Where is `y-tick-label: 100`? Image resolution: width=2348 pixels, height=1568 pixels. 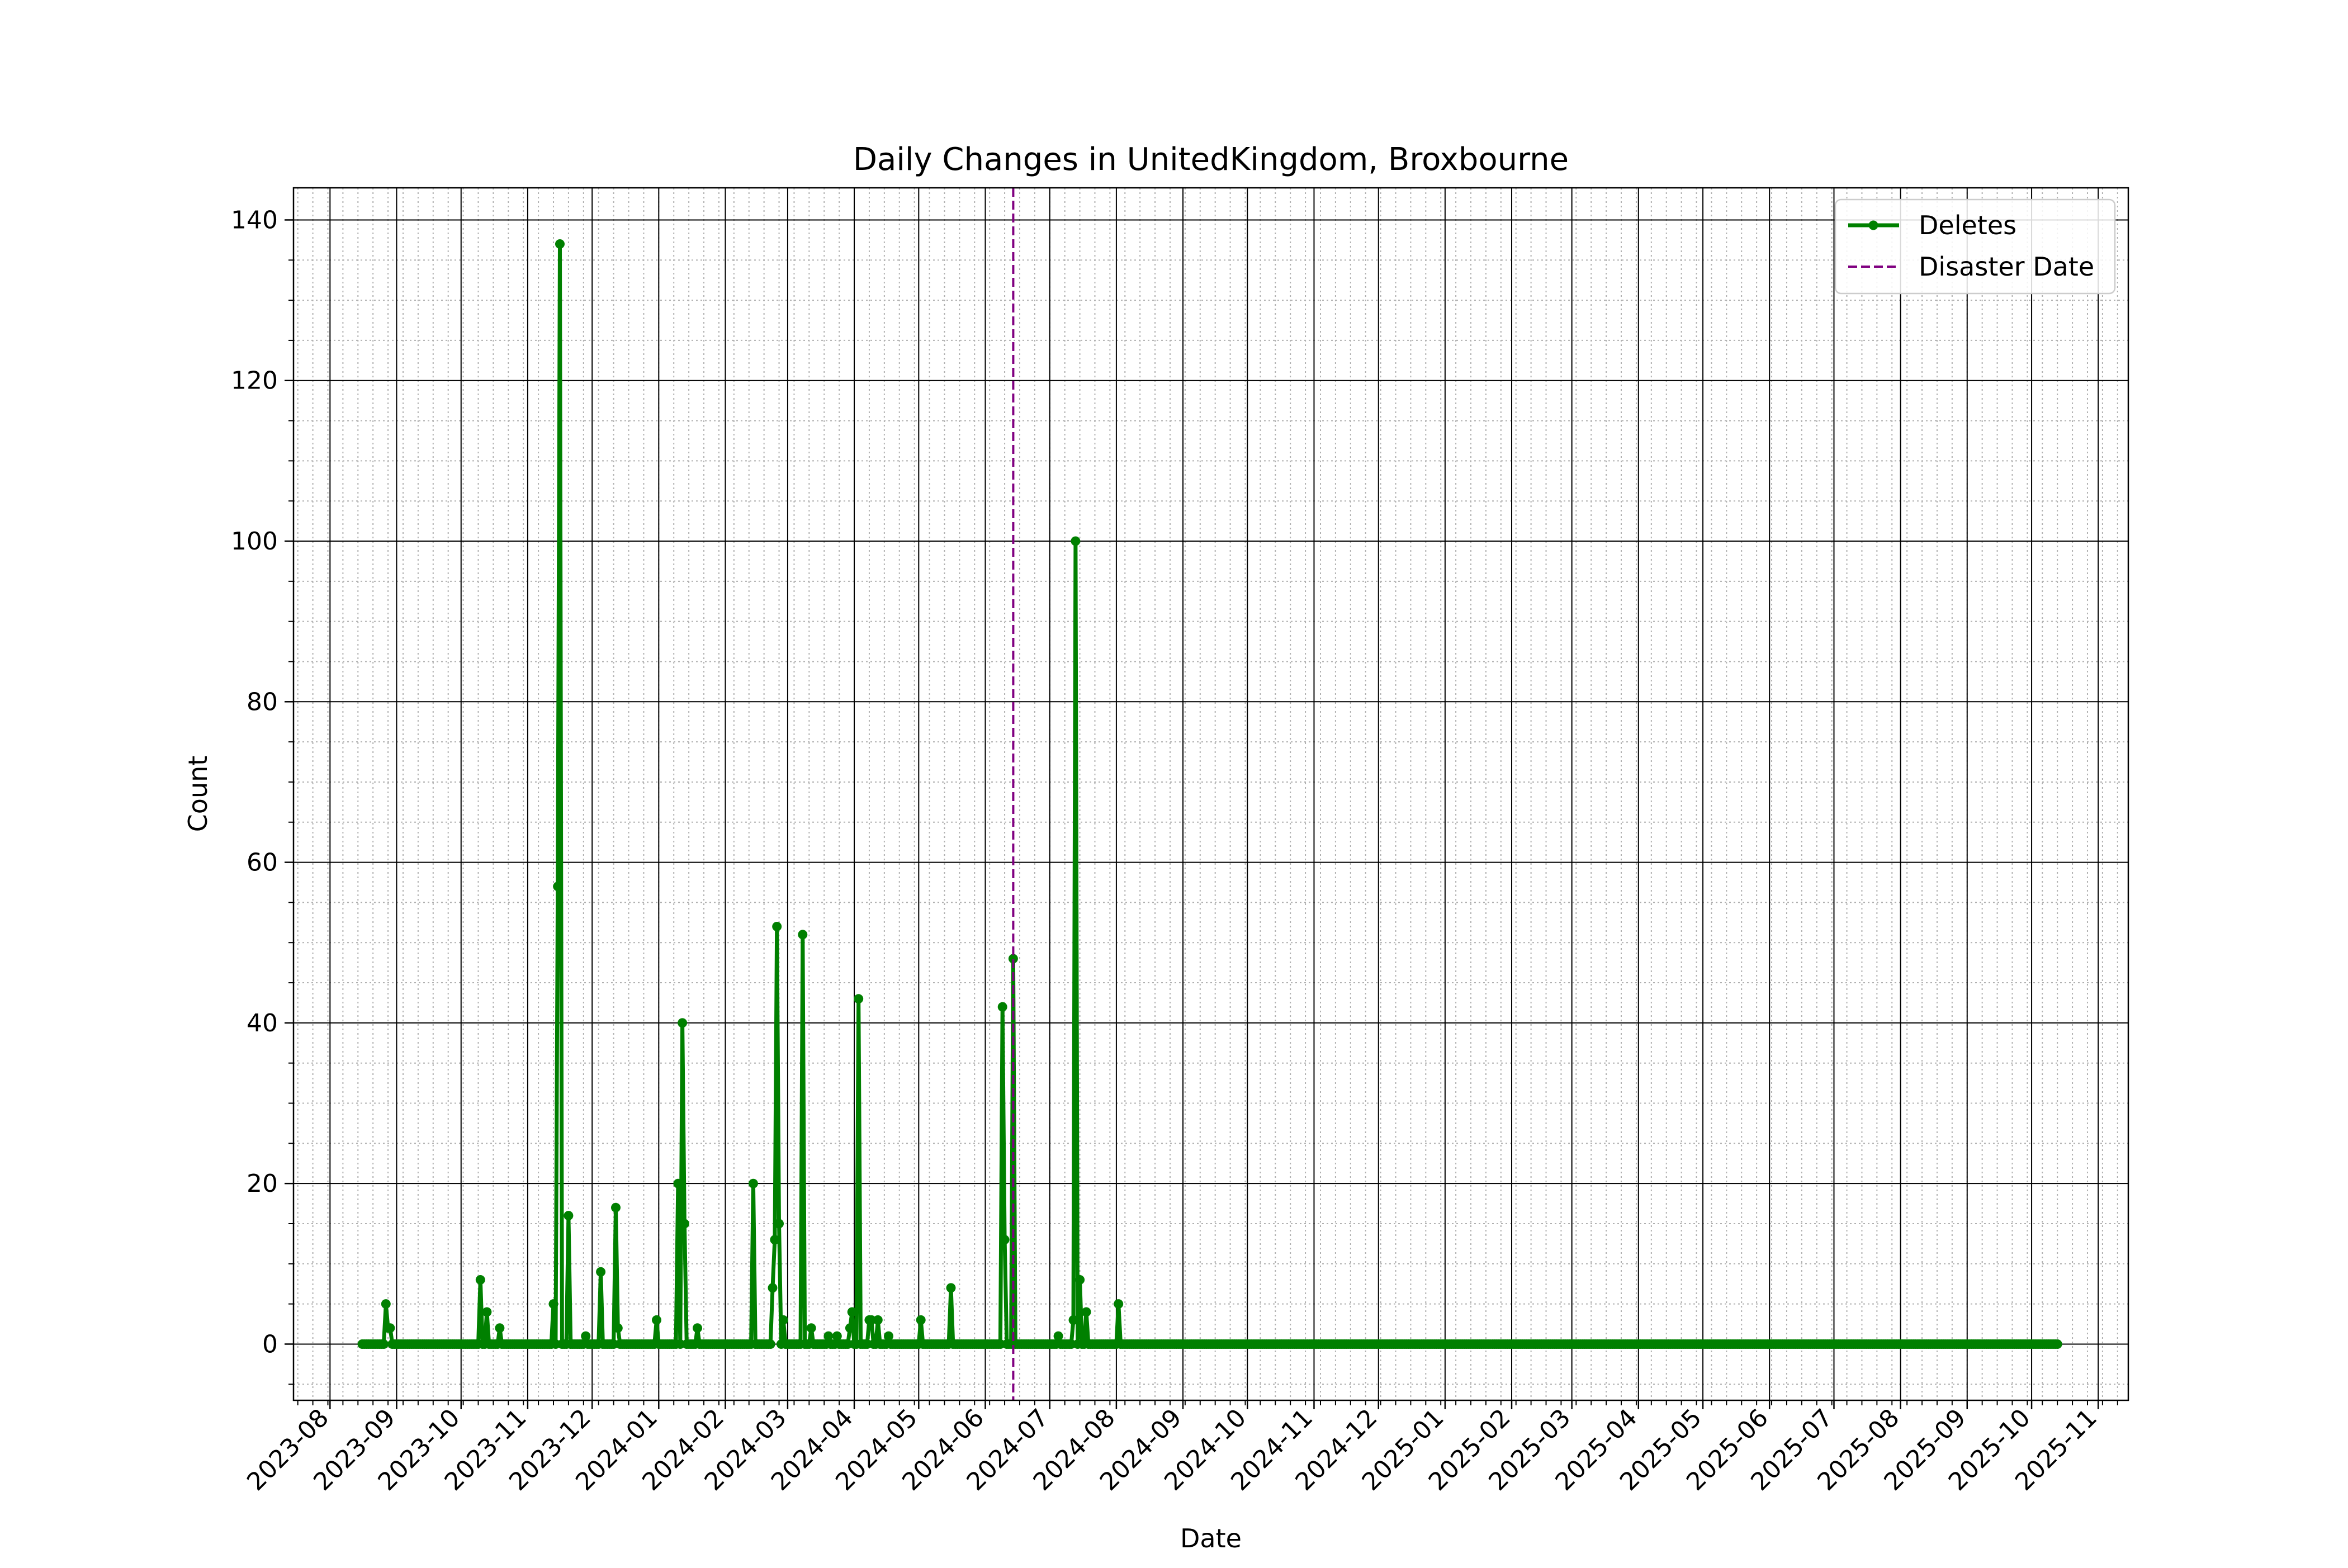
y-tick-label: 100 is located at coordinates (254, 541).